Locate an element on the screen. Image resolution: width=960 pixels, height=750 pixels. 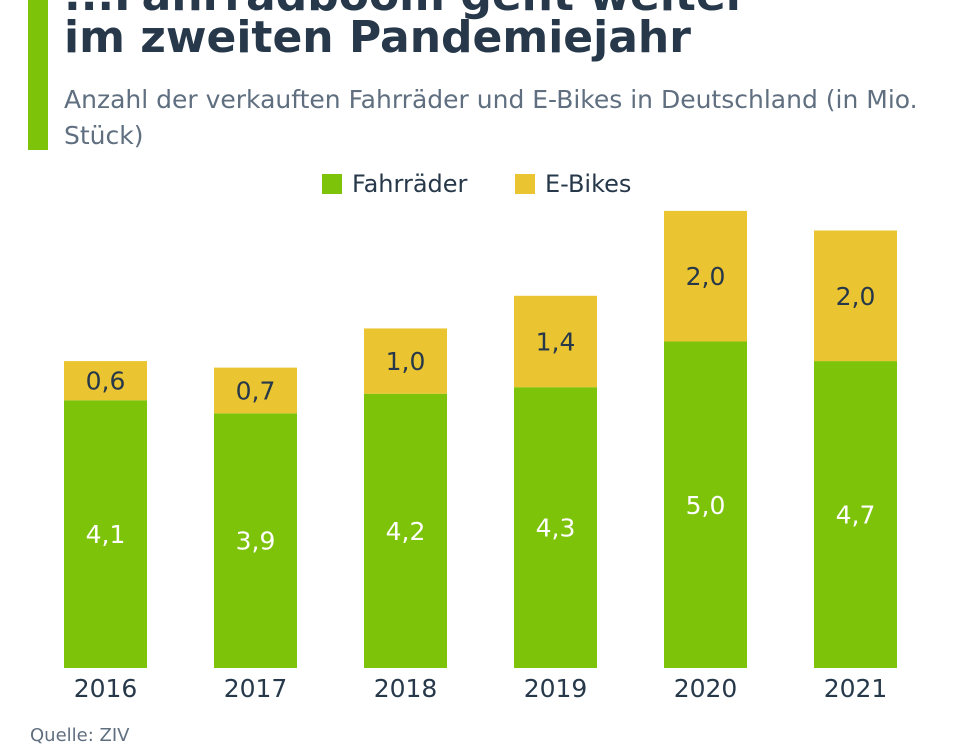
source-note: Quelle: ZIV is located at coordinates (80, 735).